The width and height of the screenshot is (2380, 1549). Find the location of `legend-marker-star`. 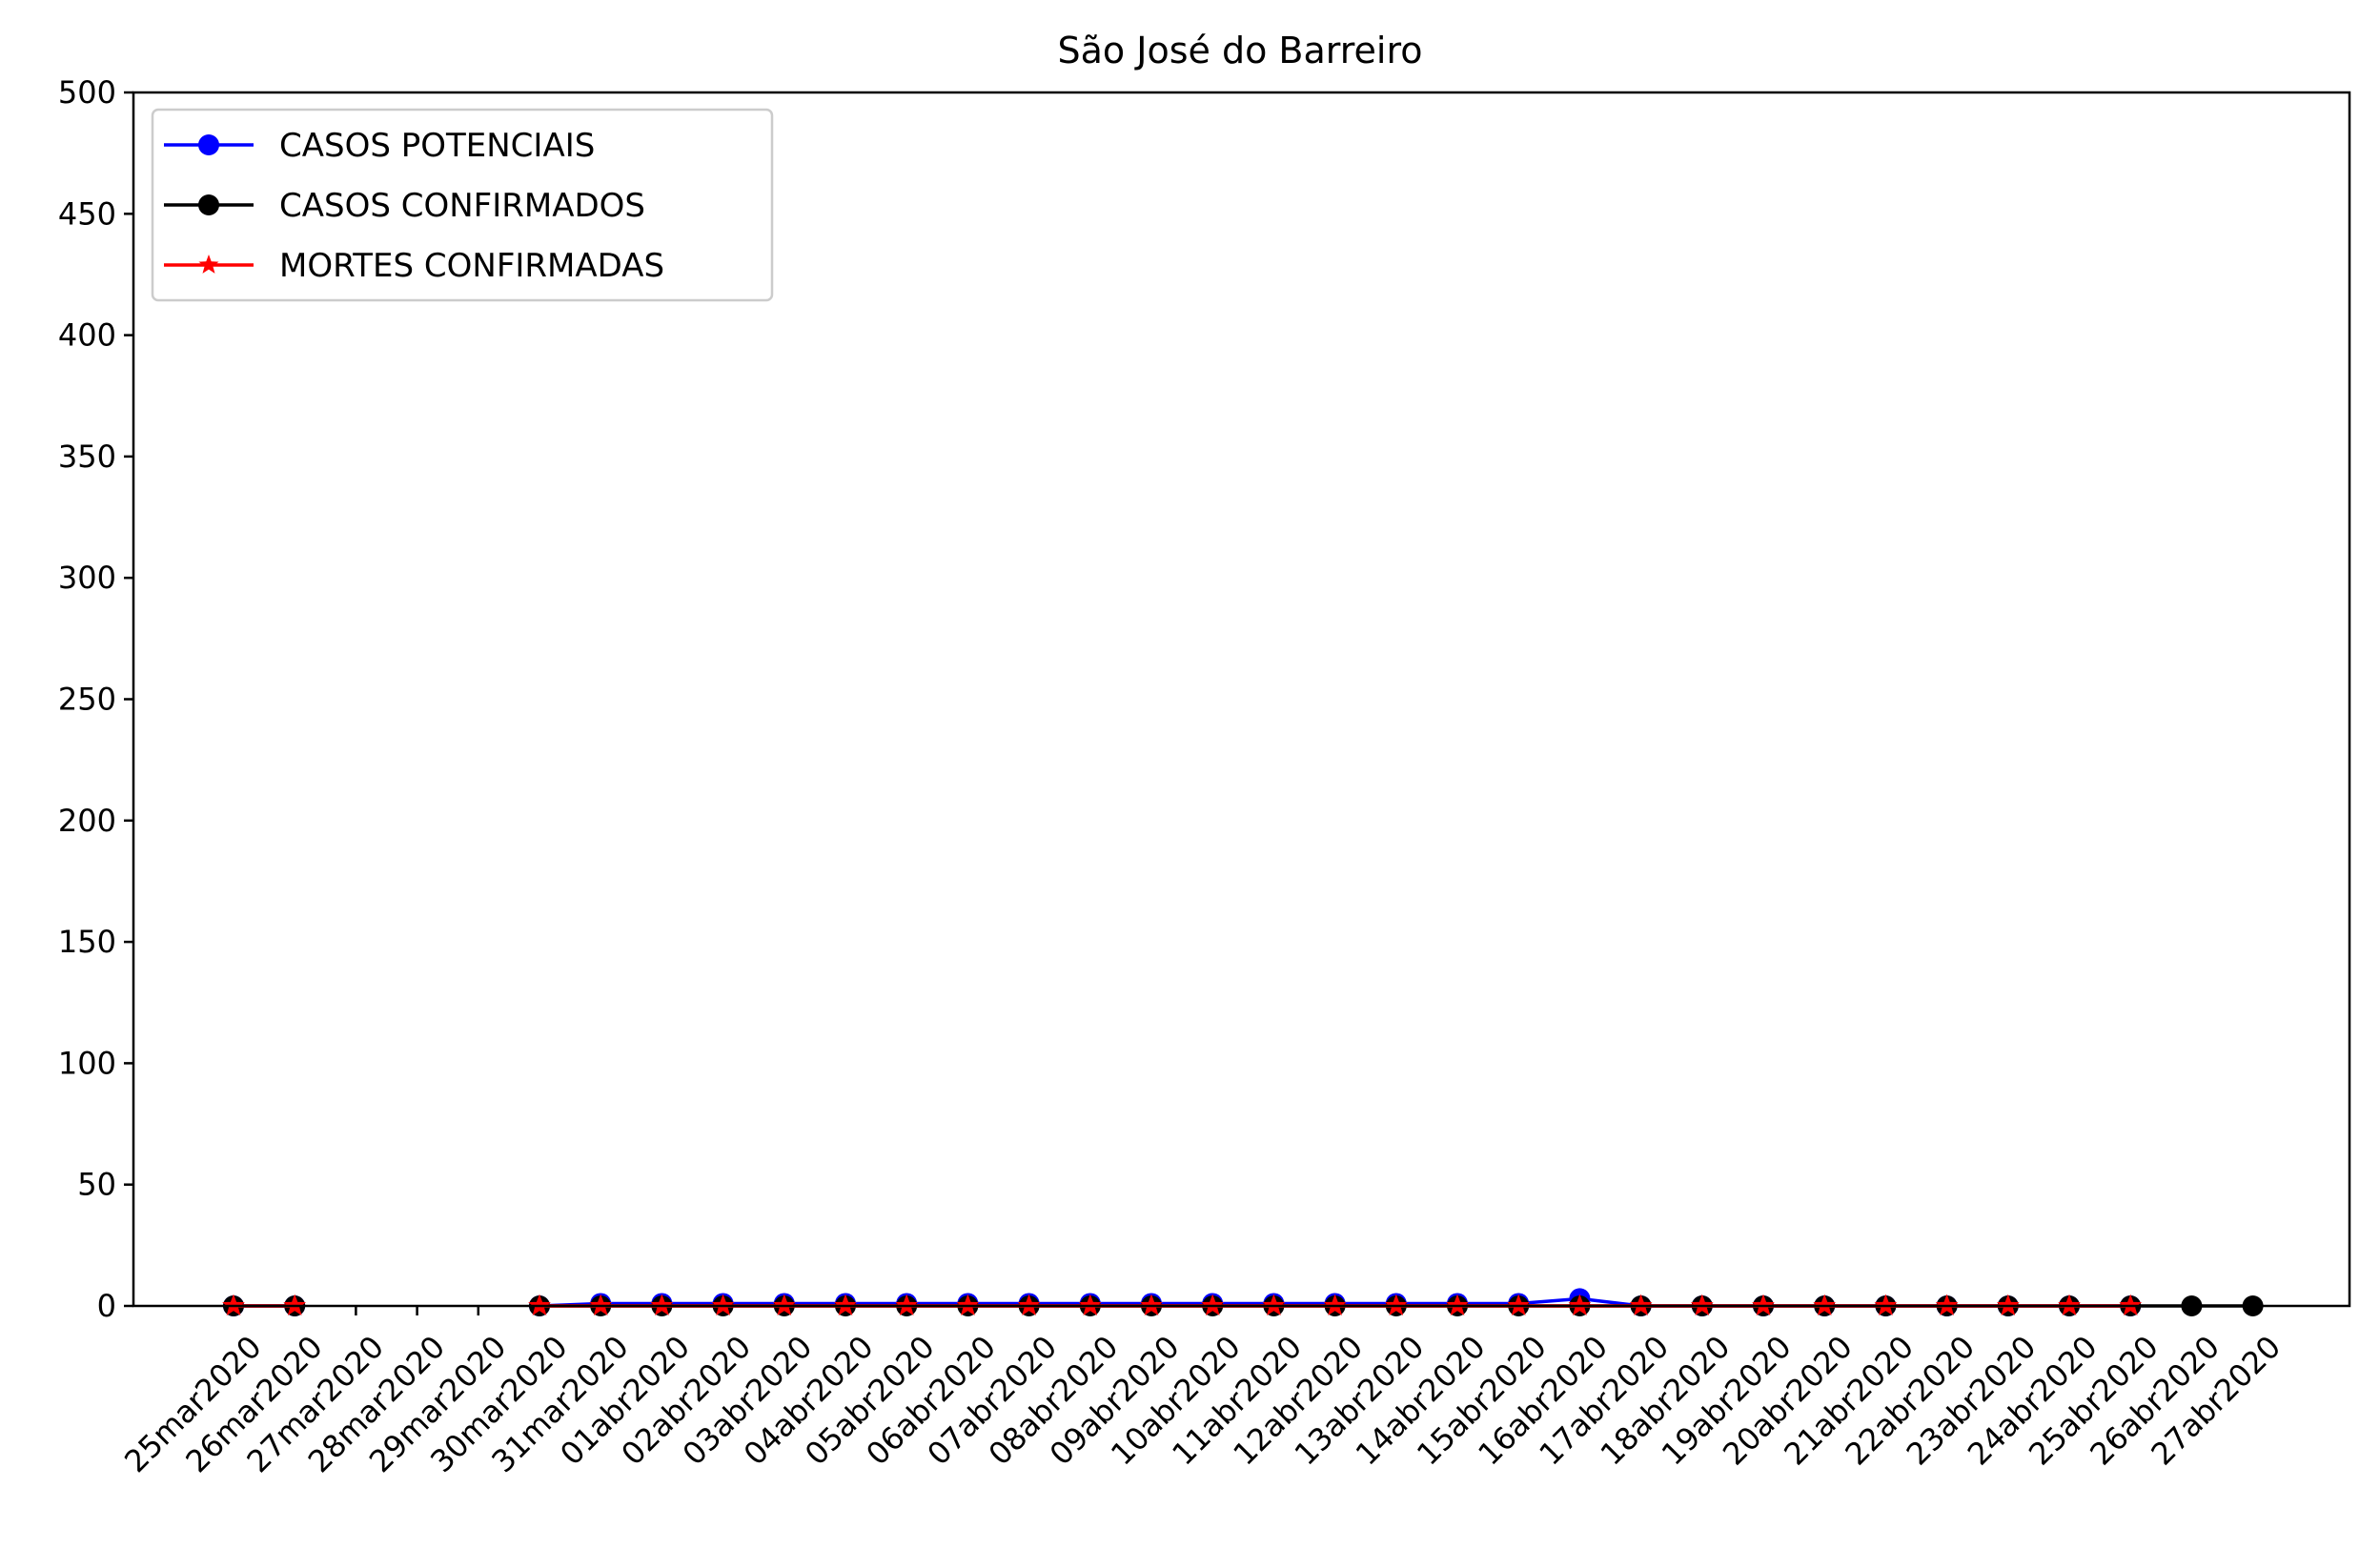

legend-marker-star is located at coordinates (208, 264).